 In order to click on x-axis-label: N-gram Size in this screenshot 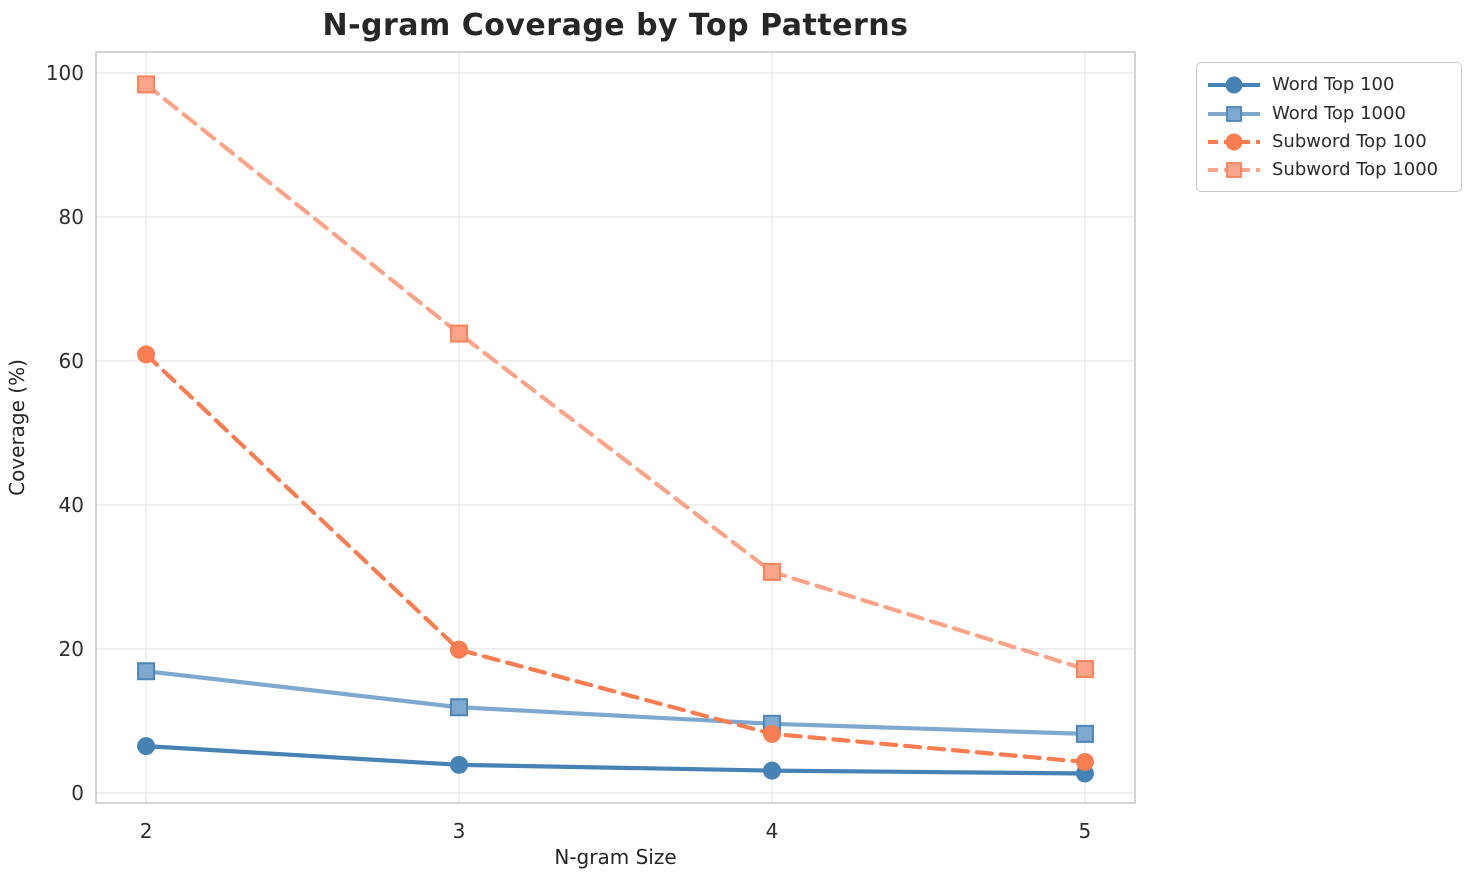, I will do `click(615, 857)`.